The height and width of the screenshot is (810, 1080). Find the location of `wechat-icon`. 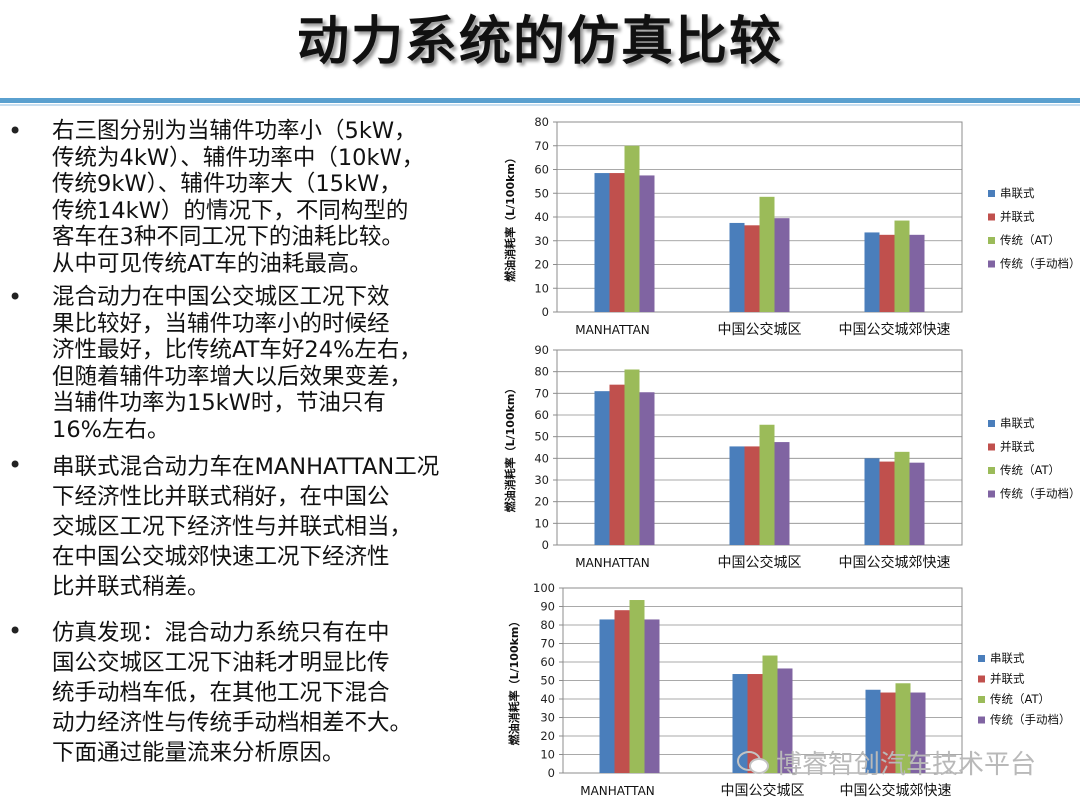

wechat-icon is located at coordinates (753, 762).